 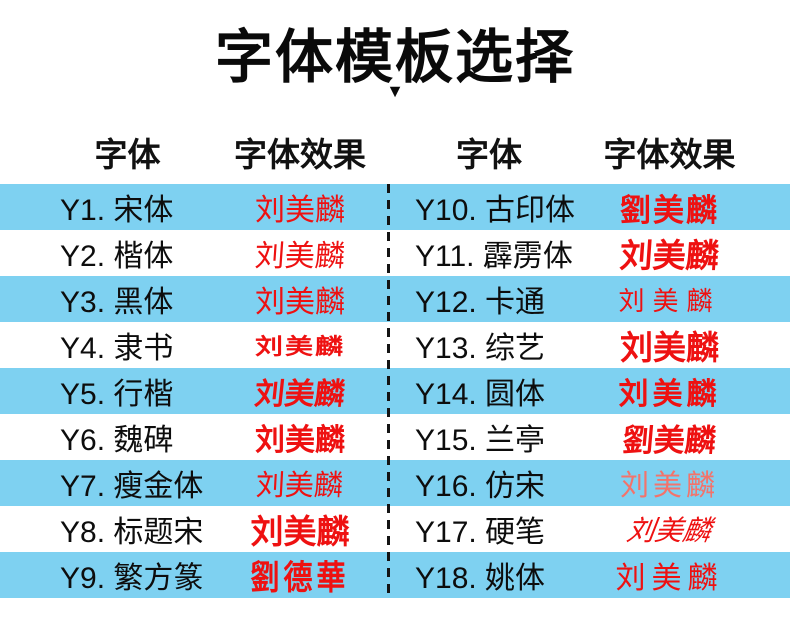 I want to click on header-effect-left: 字体效果, so click(x=307, y=152).